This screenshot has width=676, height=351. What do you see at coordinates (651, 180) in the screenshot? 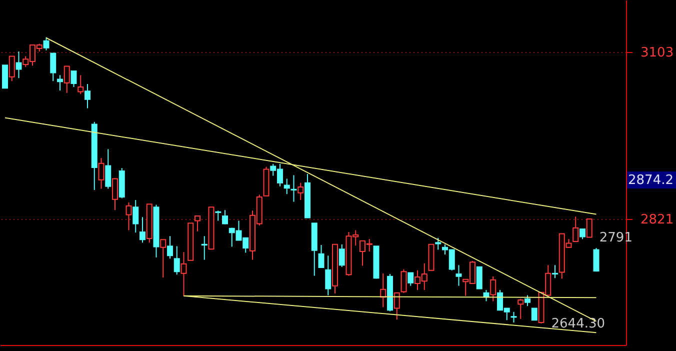
I see `text: 2874.2` at bounding box center [651, 180].